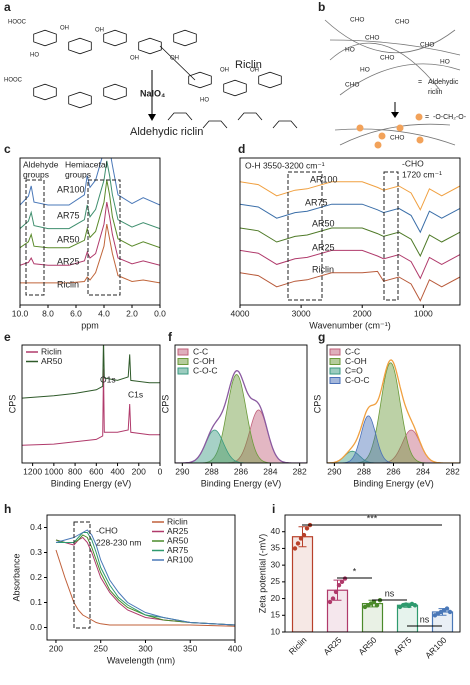  What do you see at coordinates (276, 581) in the screenshot?
I see `y-tick-label: 25` at bounding box center [276, 581].